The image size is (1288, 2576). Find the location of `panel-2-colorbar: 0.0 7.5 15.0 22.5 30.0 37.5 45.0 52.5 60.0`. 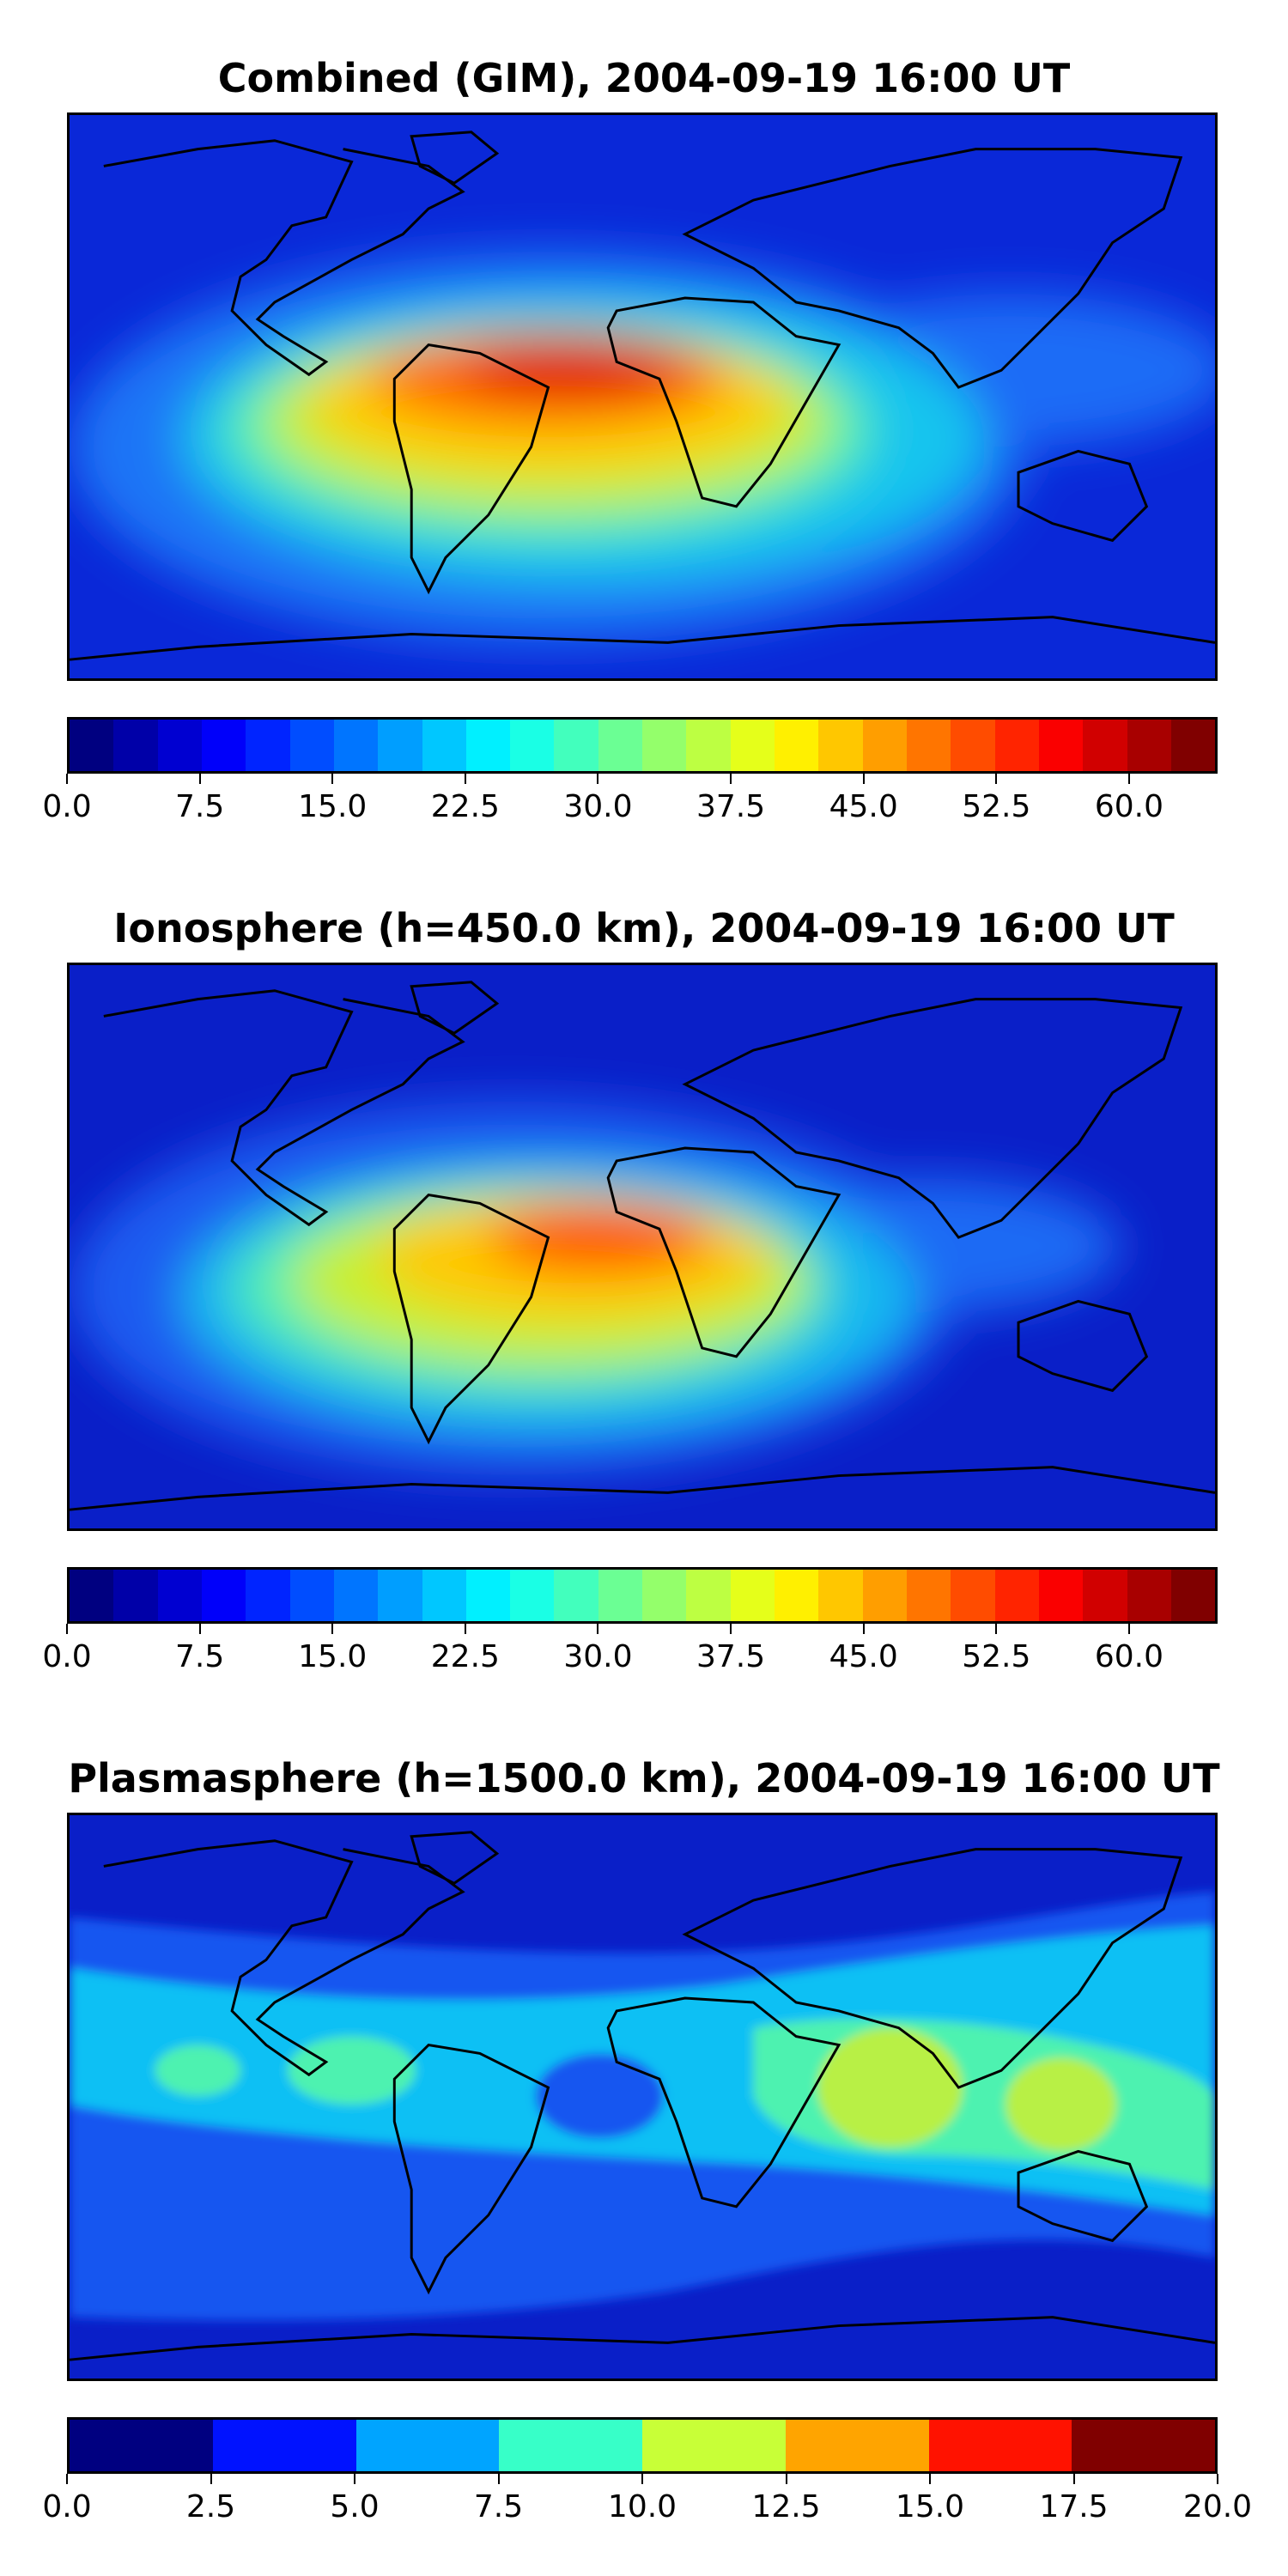

panel-2-colorbar: 0.0 7.5 15.0 22.5 30.0 37.5 45.0 52.5 60.0 is located at coordinates (630, 1620).